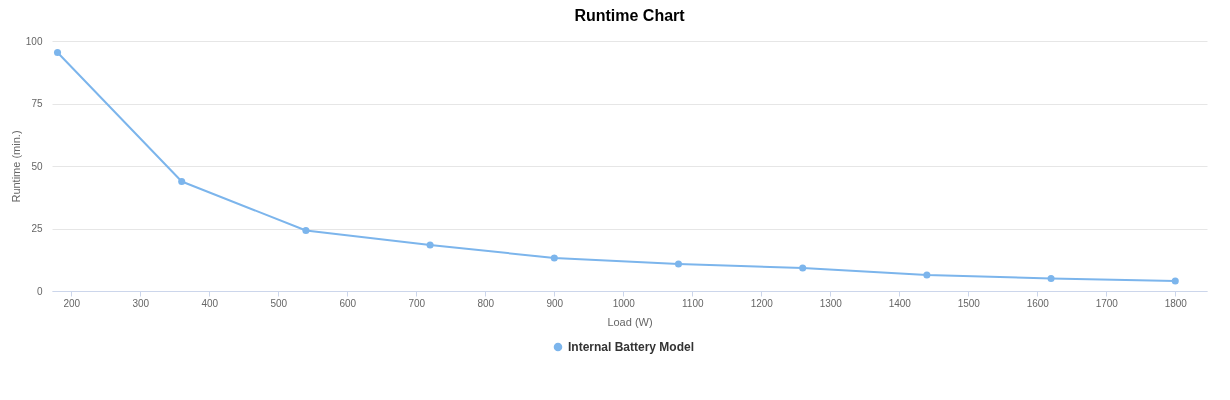 The width and height of the screenshot is (1230, 400). I want to click on y-tick-label: 75, so click(37, 103).